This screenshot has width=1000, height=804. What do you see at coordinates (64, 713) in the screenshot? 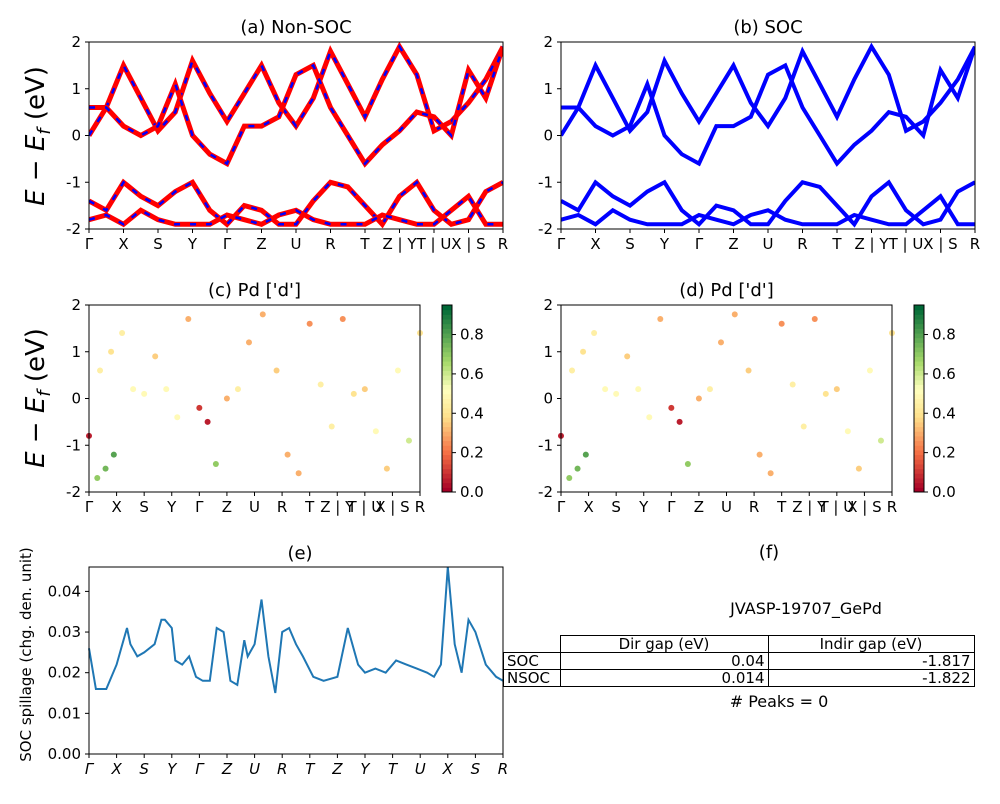
I see `y-tick-label: 0.01` at bounding box center [64, 713].